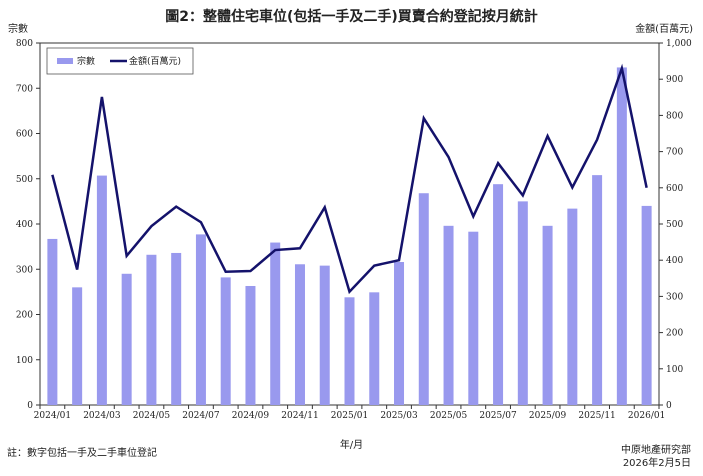  What do you see at coordinates (155, 61) in the screenshot?
I see `legend-label-amount: 金額(百萬元)` at bounding box center [155, 61].